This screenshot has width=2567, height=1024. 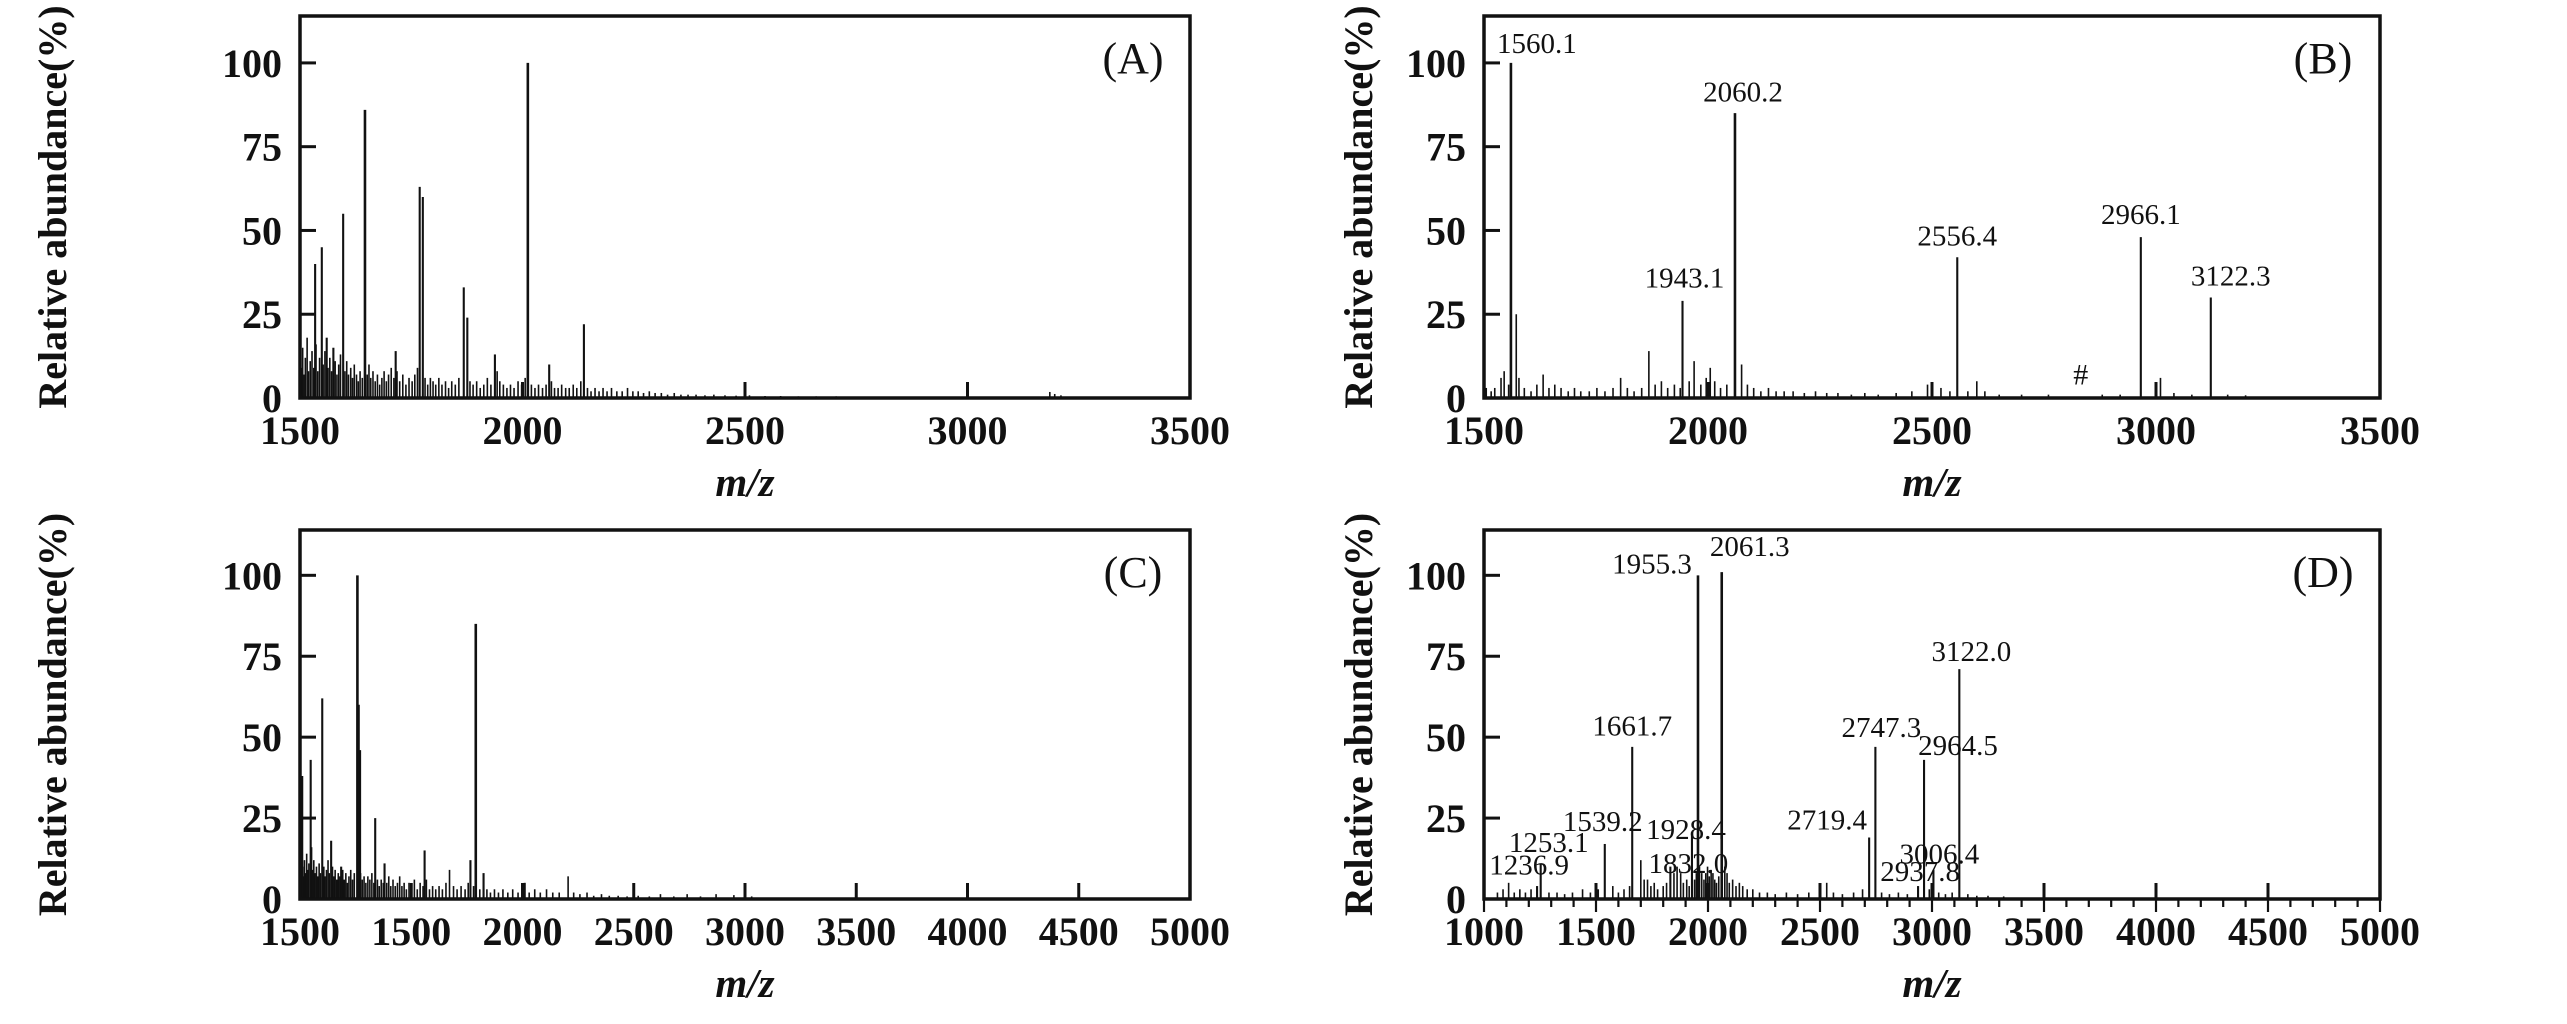 I want to click on peak-value-label: 1560.1, so click(x=1537, y=44).